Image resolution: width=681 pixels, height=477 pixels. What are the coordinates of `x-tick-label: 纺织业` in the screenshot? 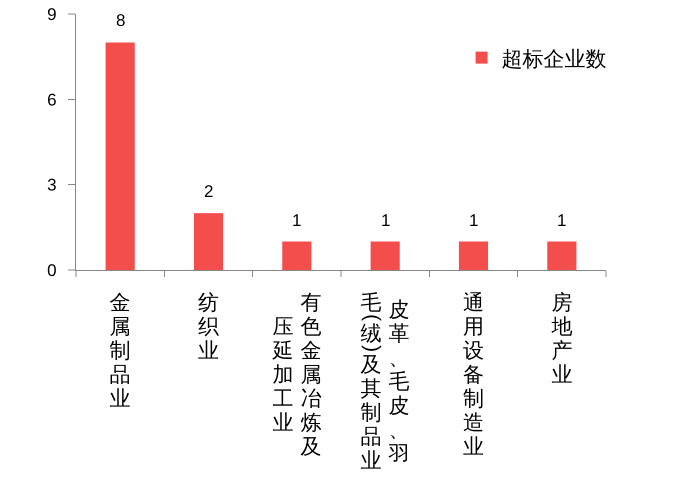 It's located at (208, 327).